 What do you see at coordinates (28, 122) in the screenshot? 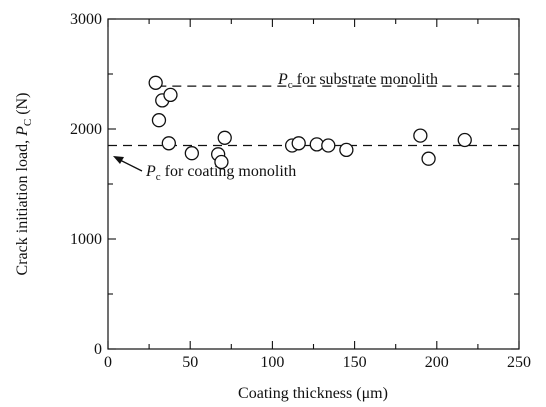
I see `y-axis-label-sub: C` at bounding box center [28, 122].